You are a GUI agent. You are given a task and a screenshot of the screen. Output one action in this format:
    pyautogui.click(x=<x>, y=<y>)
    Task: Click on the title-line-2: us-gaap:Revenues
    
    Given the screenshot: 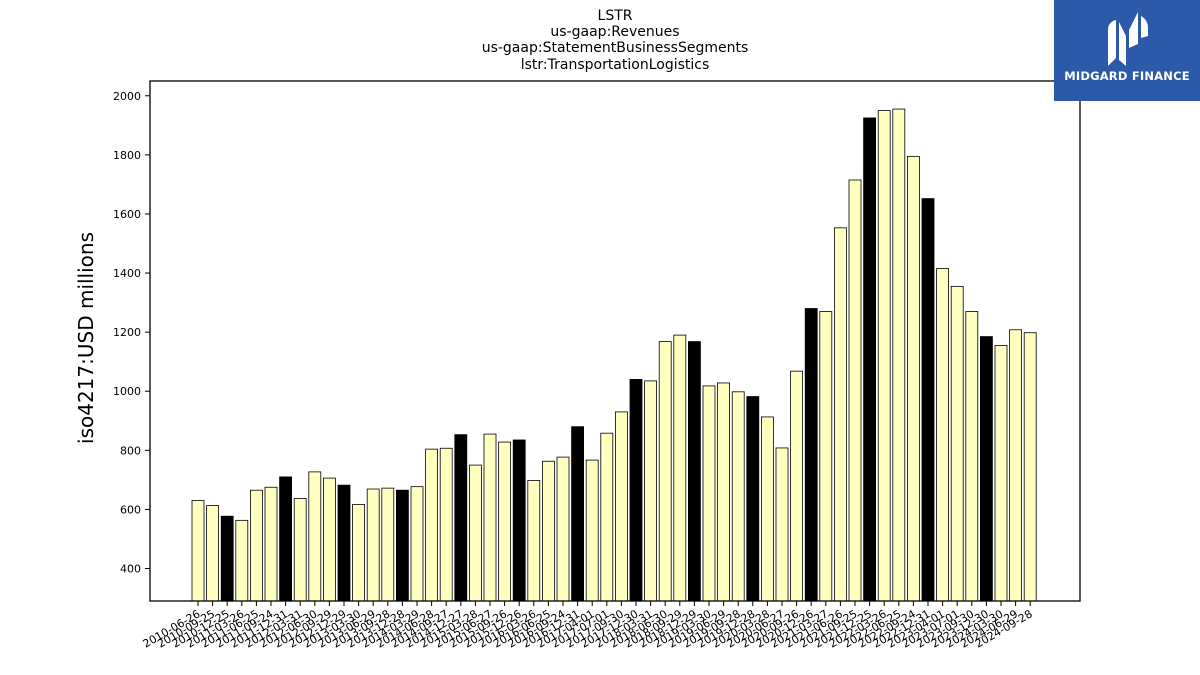 What is the action you would take?
    pyautogui.click(x=614, y=32)
    